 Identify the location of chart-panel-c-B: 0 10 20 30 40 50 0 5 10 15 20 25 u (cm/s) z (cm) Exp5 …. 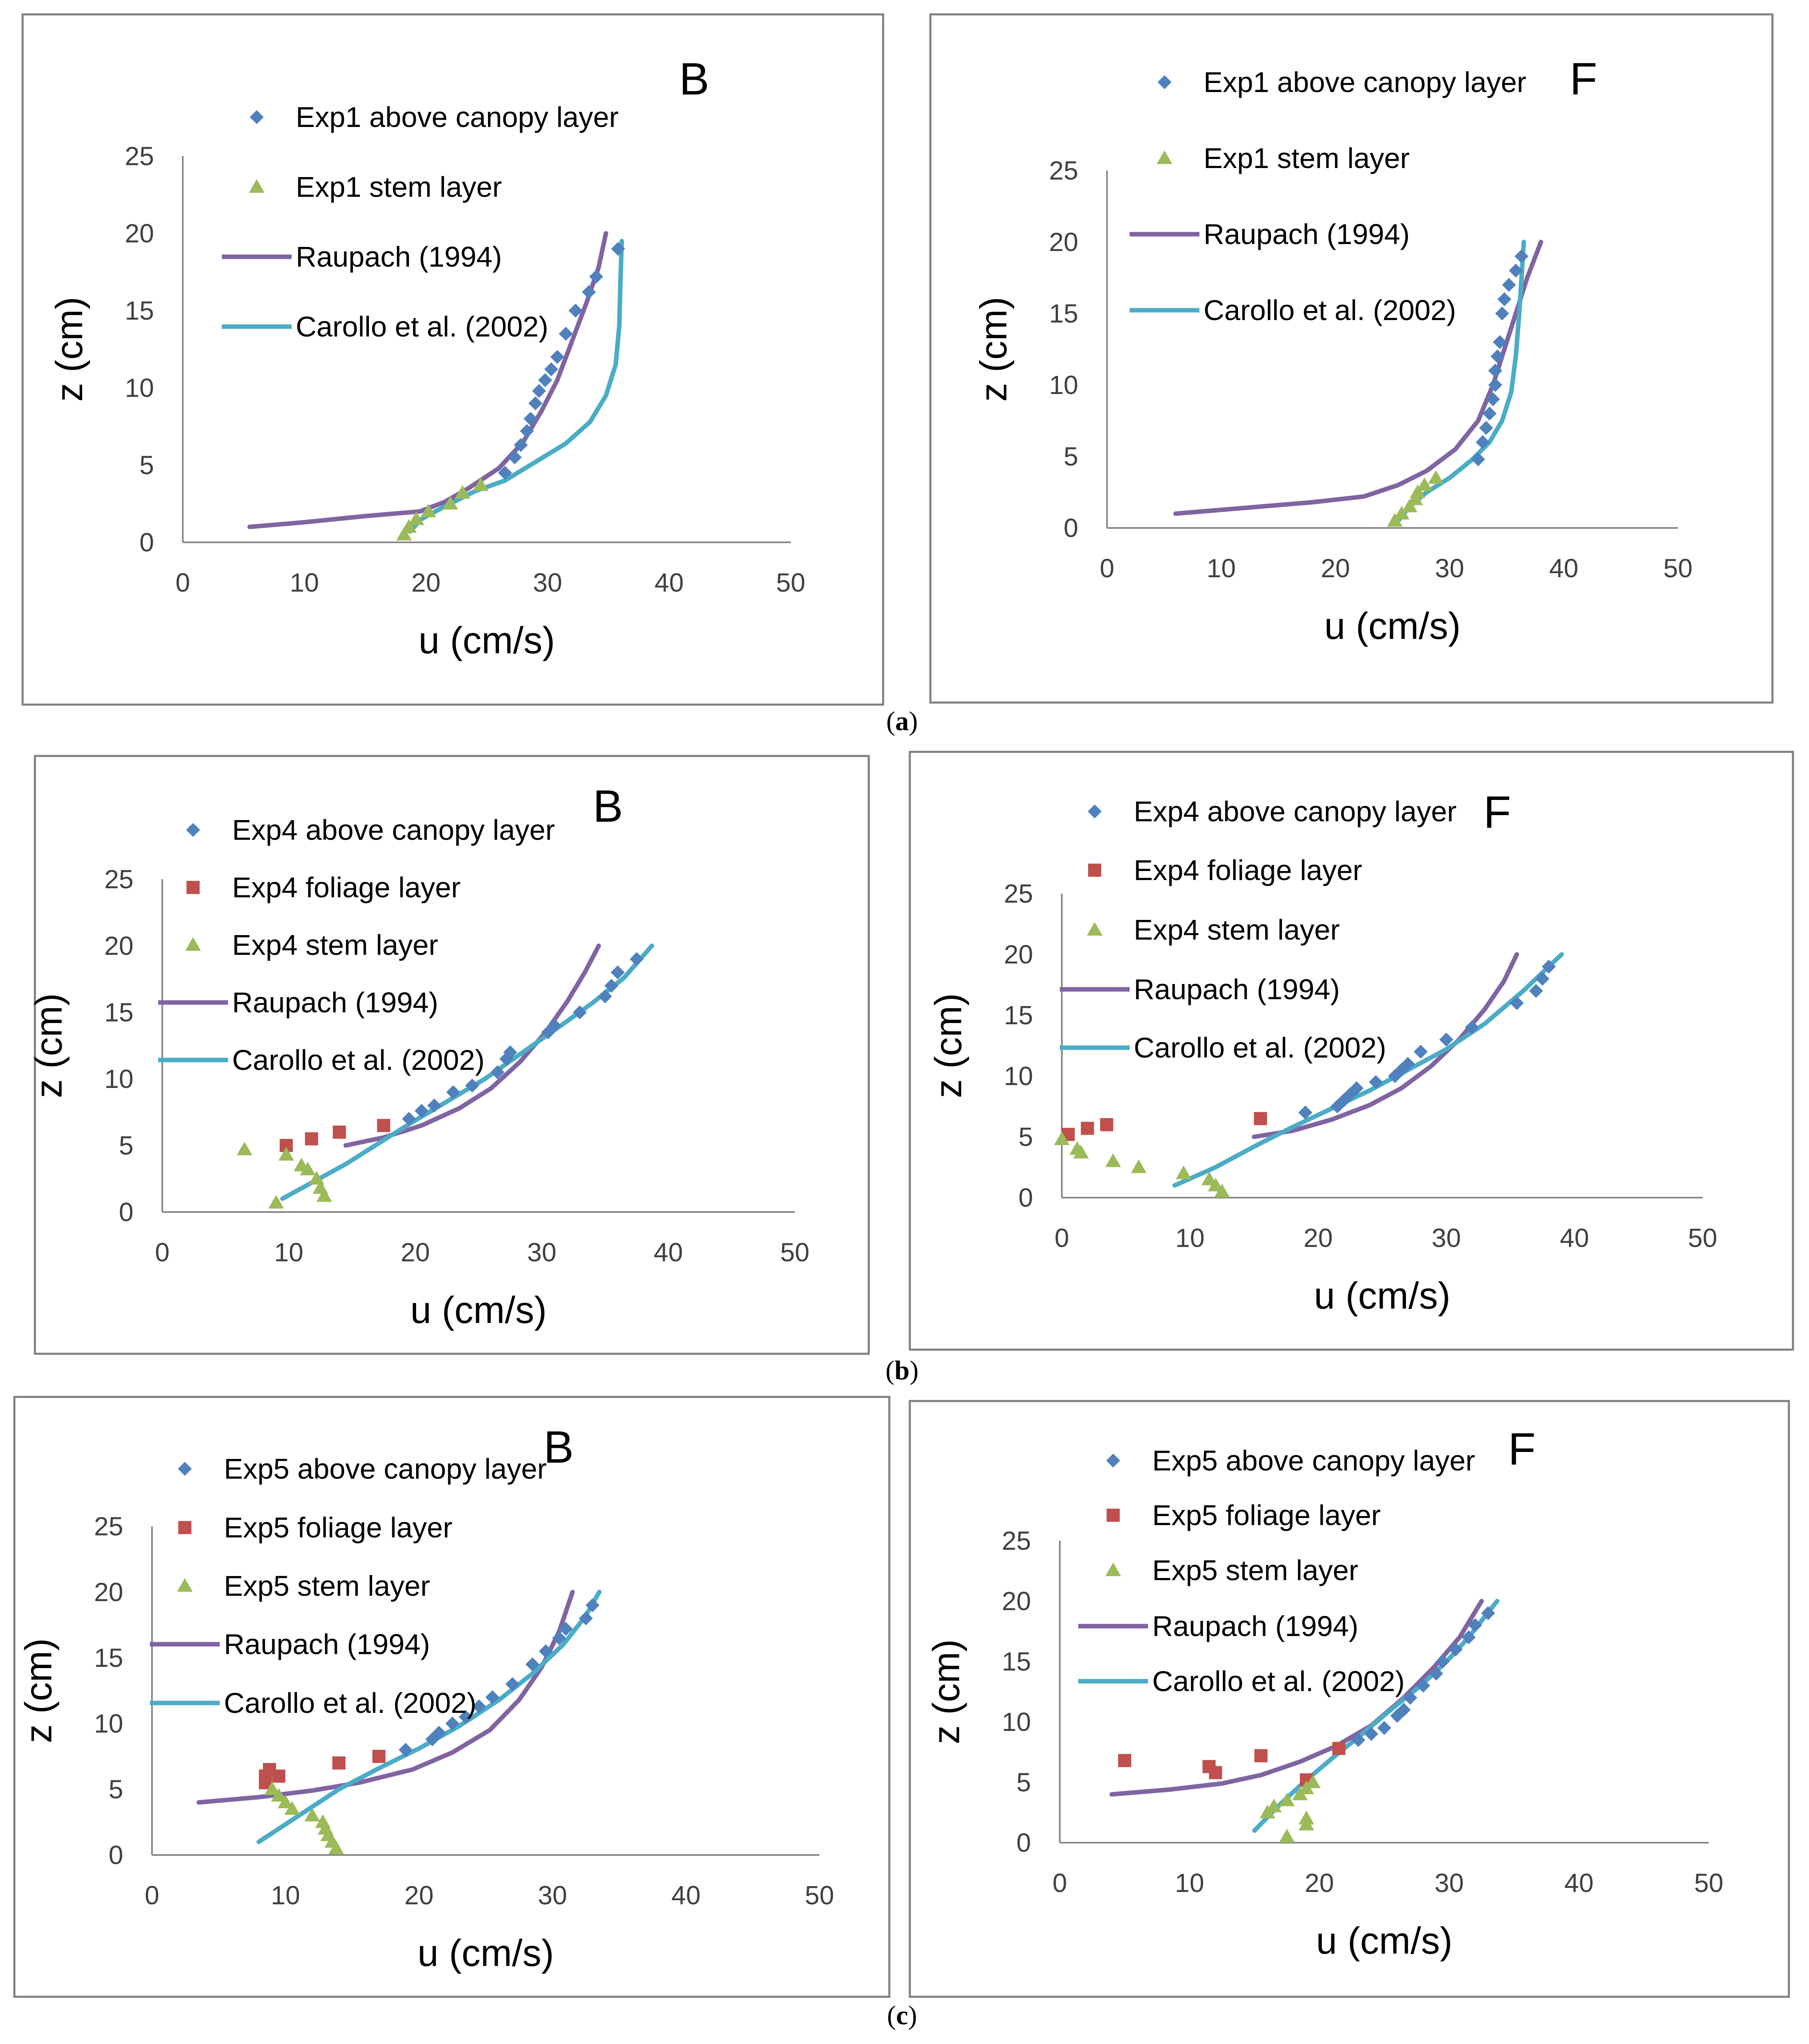
(452, 1697).